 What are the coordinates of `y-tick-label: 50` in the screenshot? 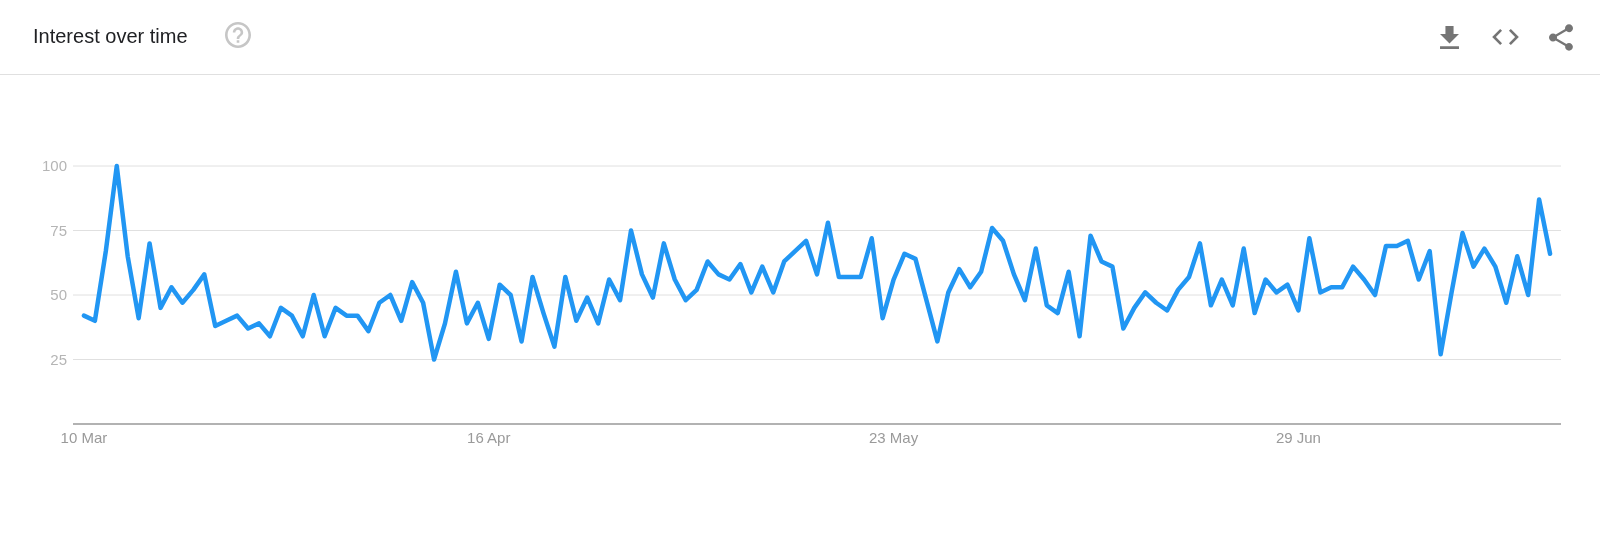 It's located at (58, 295).